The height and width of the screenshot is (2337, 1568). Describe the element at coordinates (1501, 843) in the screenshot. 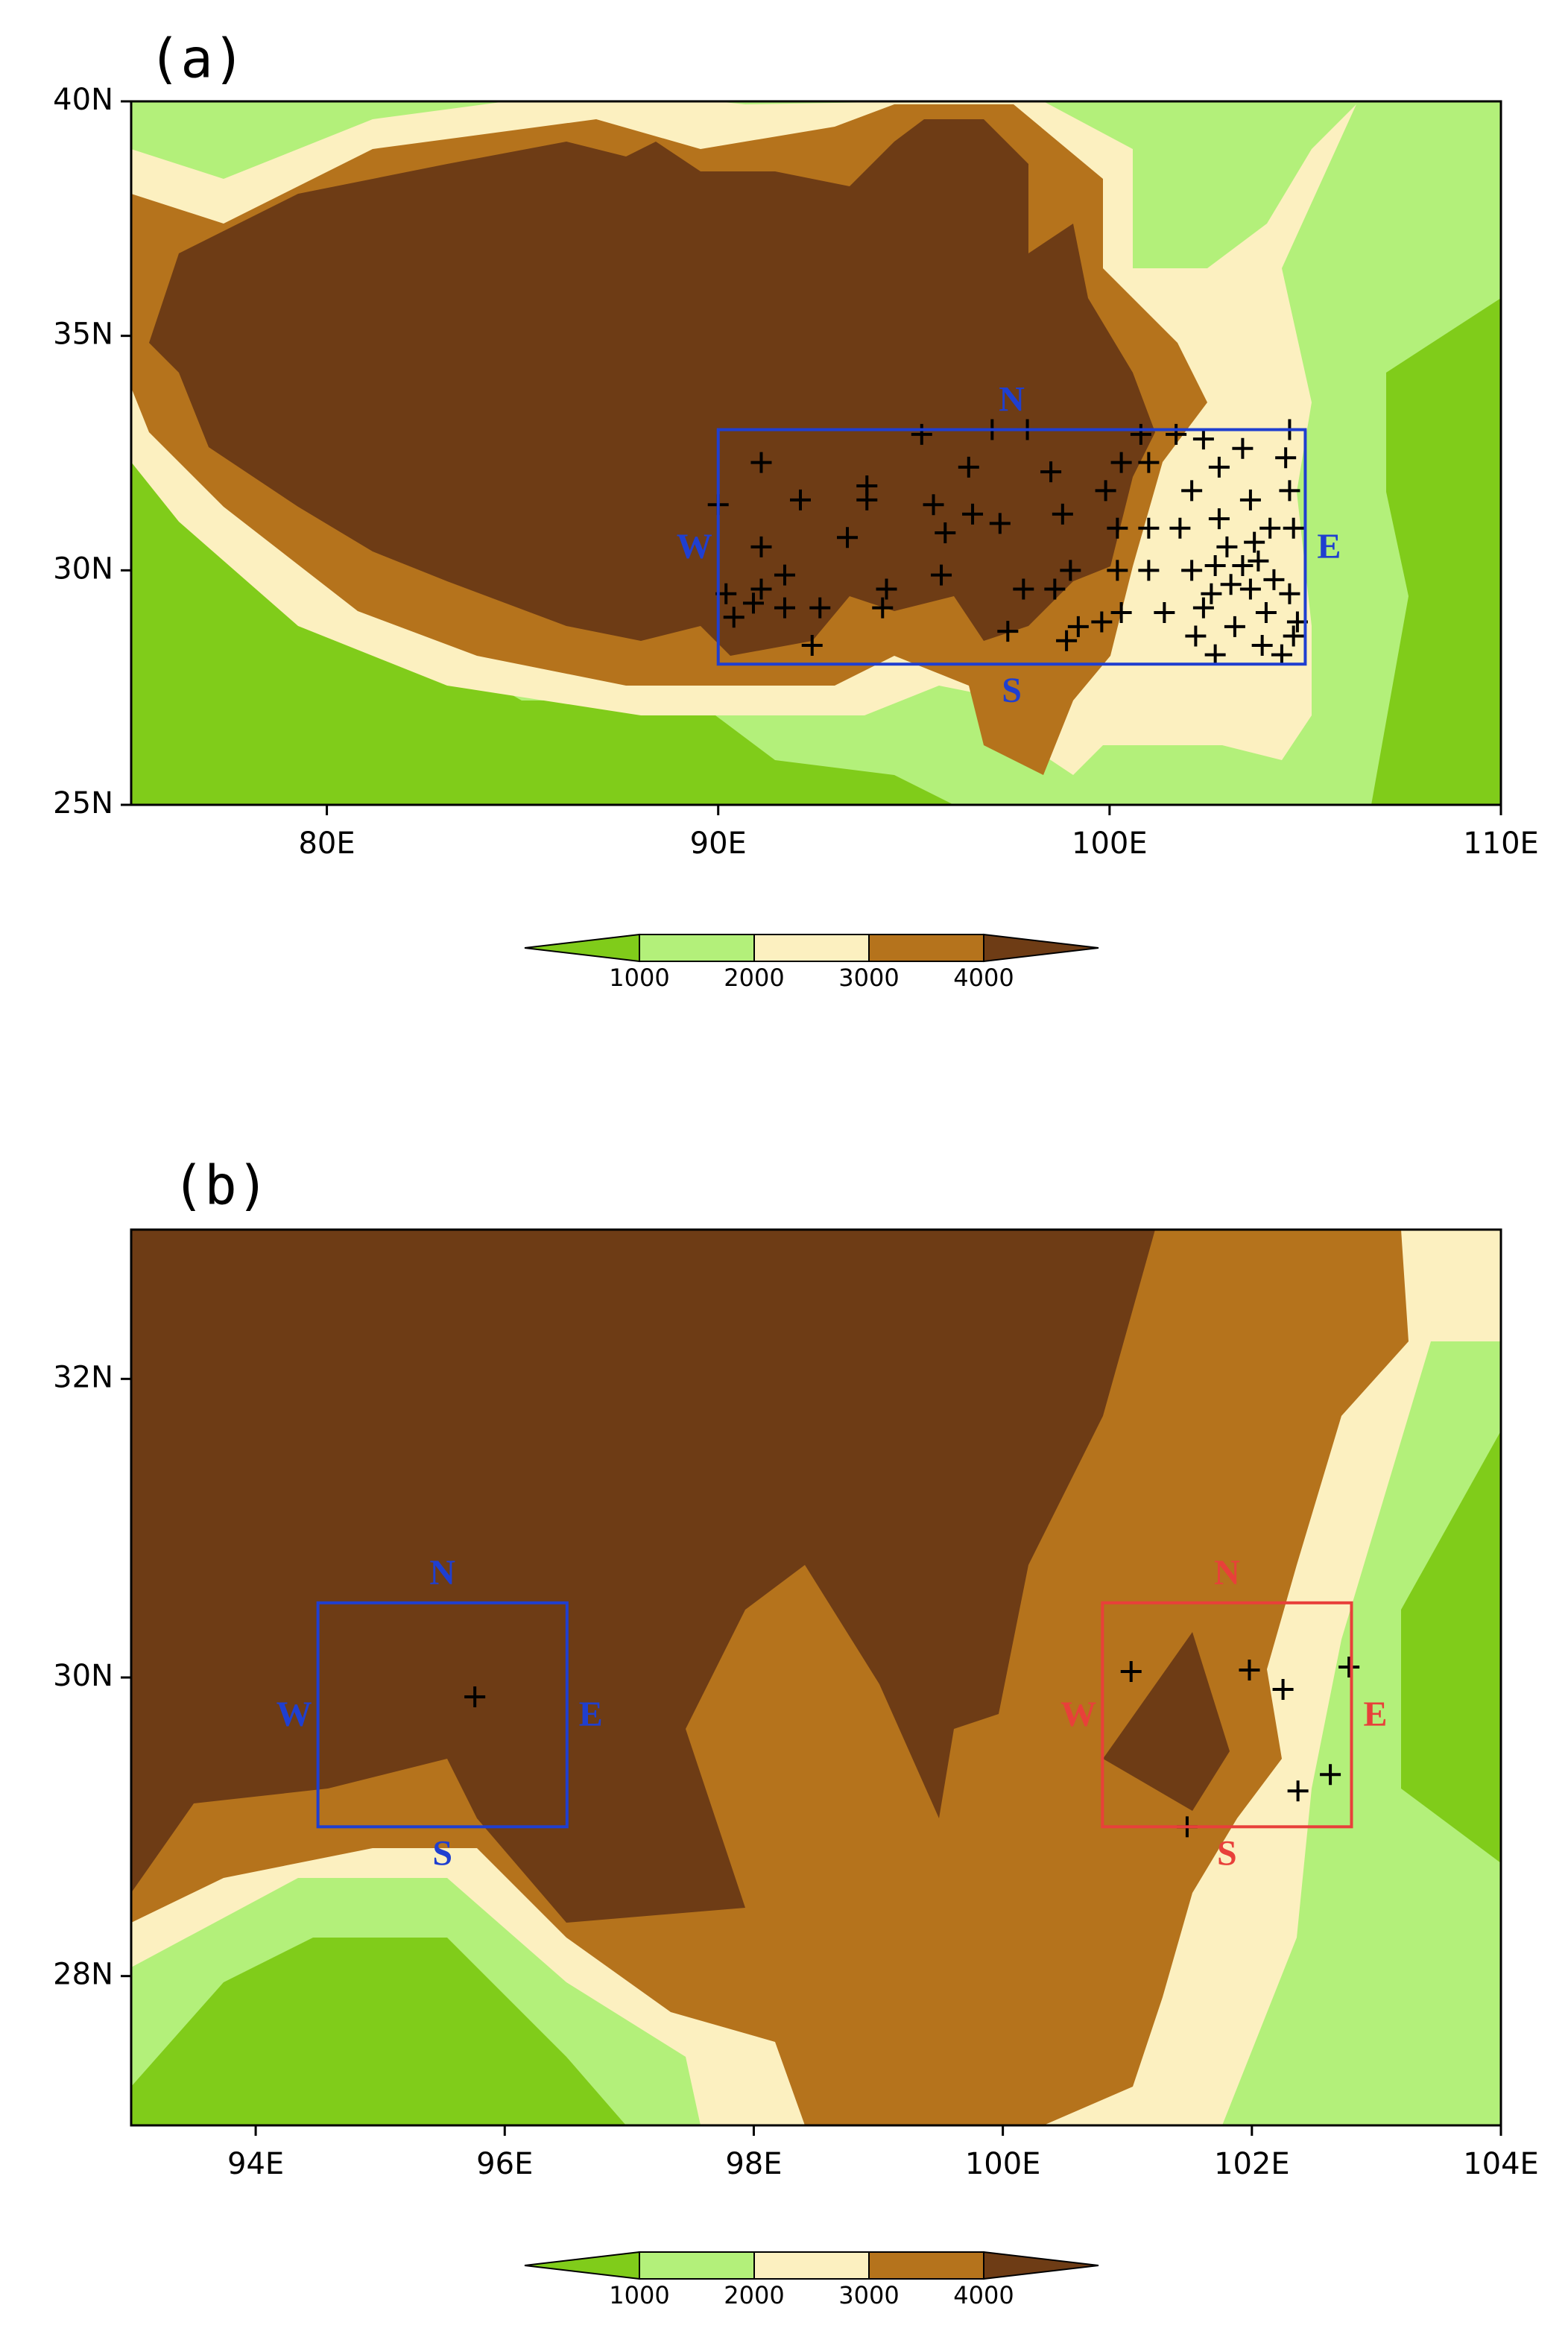

I see `x-tick-label: 110E` at that location.